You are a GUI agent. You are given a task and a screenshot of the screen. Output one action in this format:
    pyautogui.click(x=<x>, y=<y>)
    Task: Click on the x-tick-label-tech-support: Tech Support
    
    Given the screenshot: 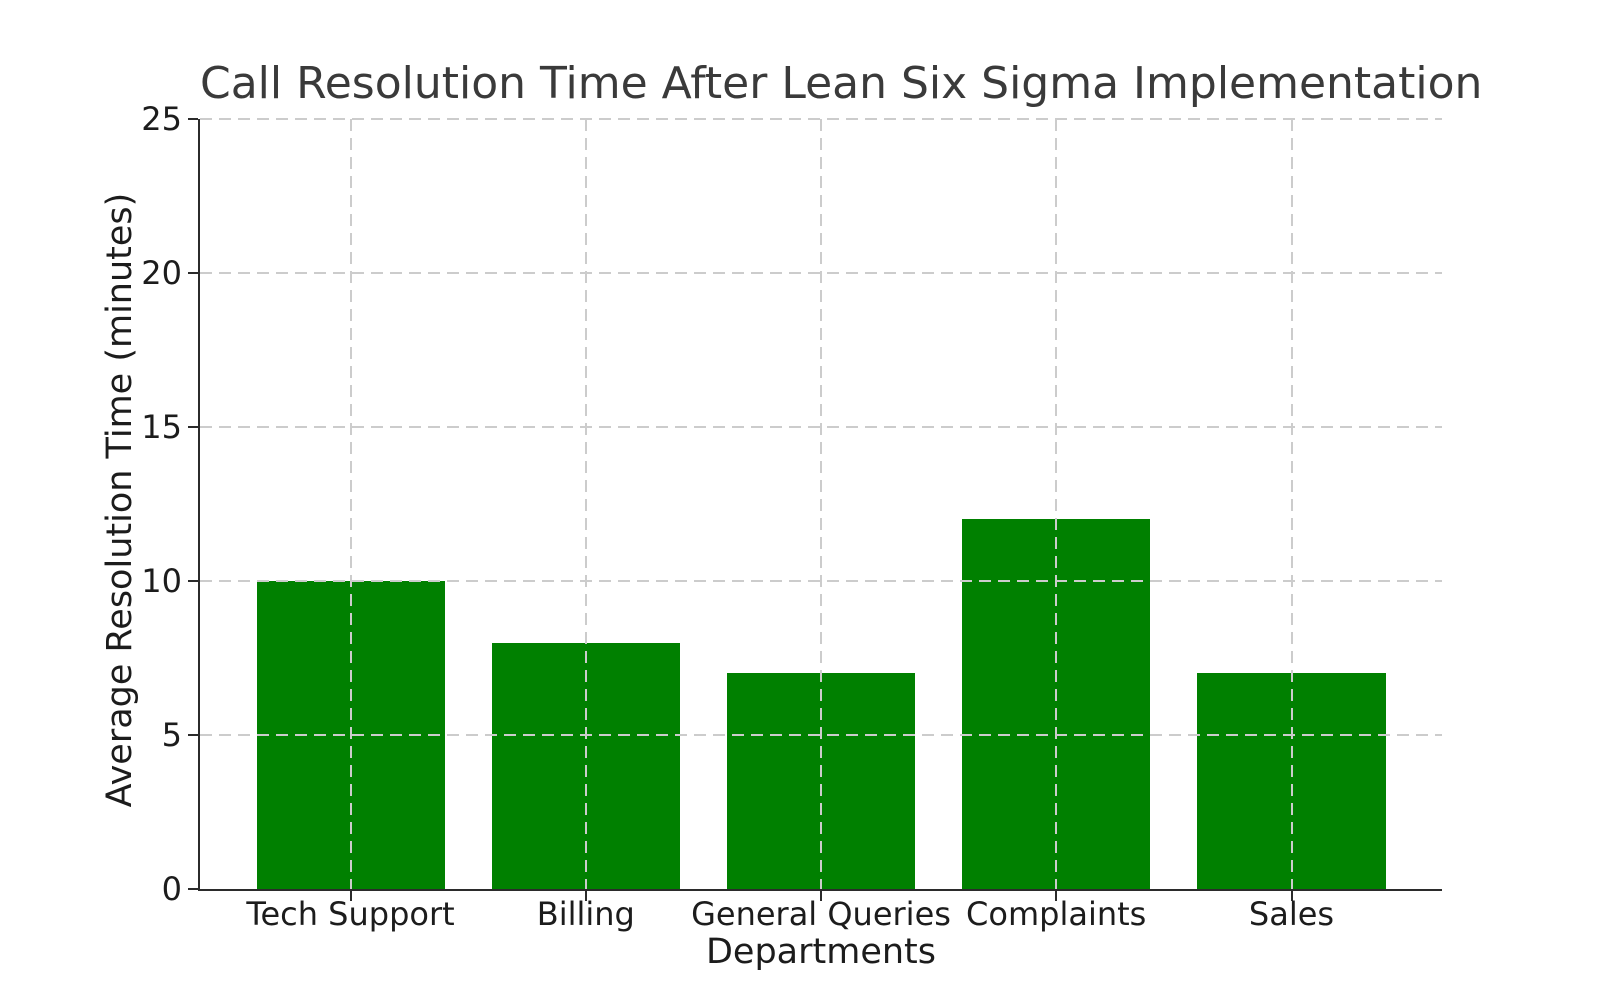 What is the action you would take?
    pyautogui.click(x=350, y=914)
    